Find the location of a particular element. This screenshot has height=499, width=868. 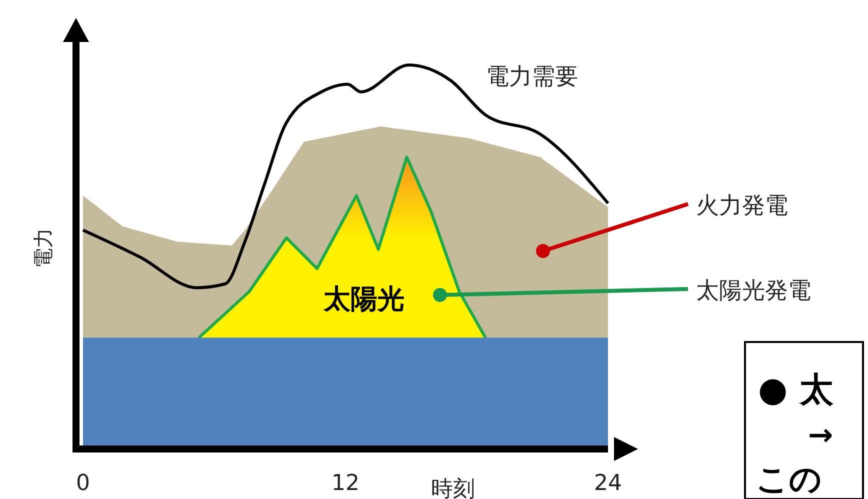

x-tick-label: 12 is located at coordinates (346, 483).